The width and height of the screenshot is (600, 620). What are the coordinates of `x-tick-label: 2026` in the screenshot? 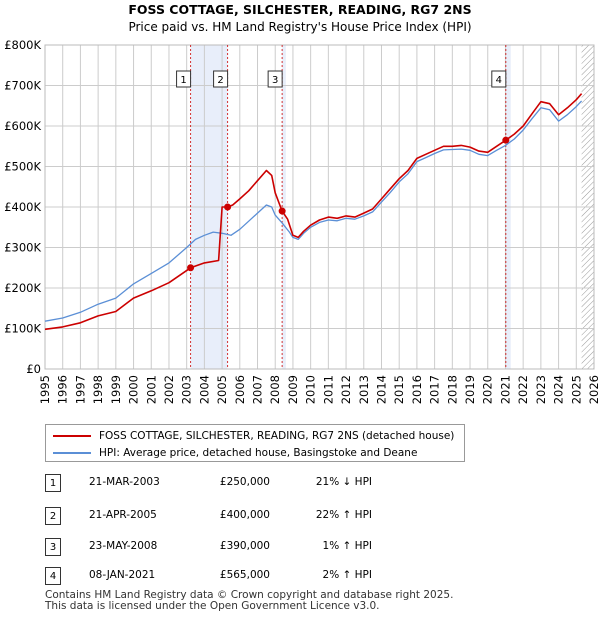 It's located at (593, 389).